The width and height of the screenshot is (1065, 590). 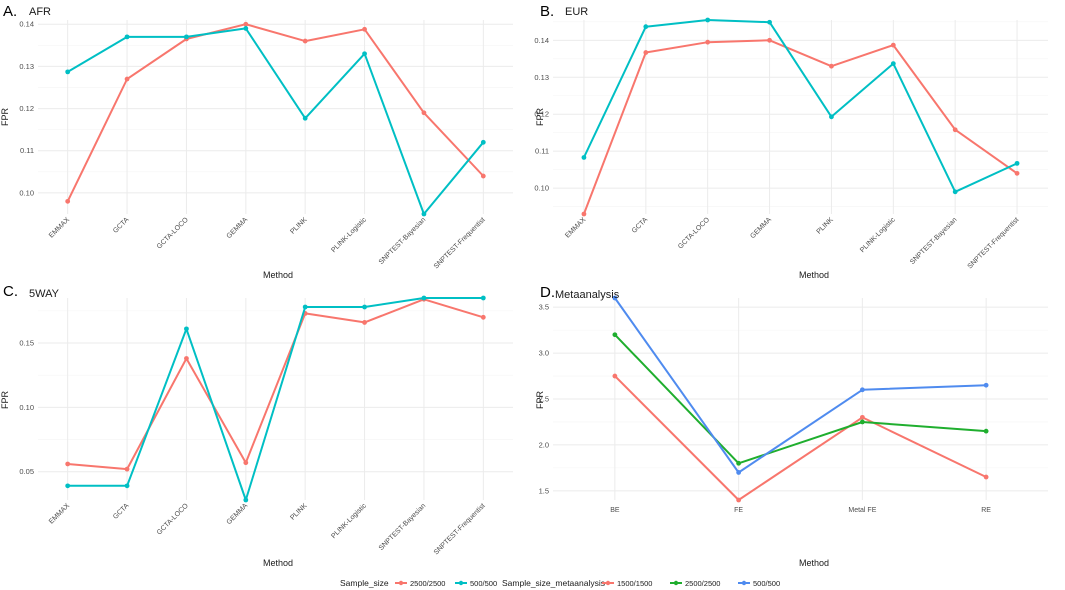 I want to click on panel-title: Metaanalysis, so click(x=587, y=295).